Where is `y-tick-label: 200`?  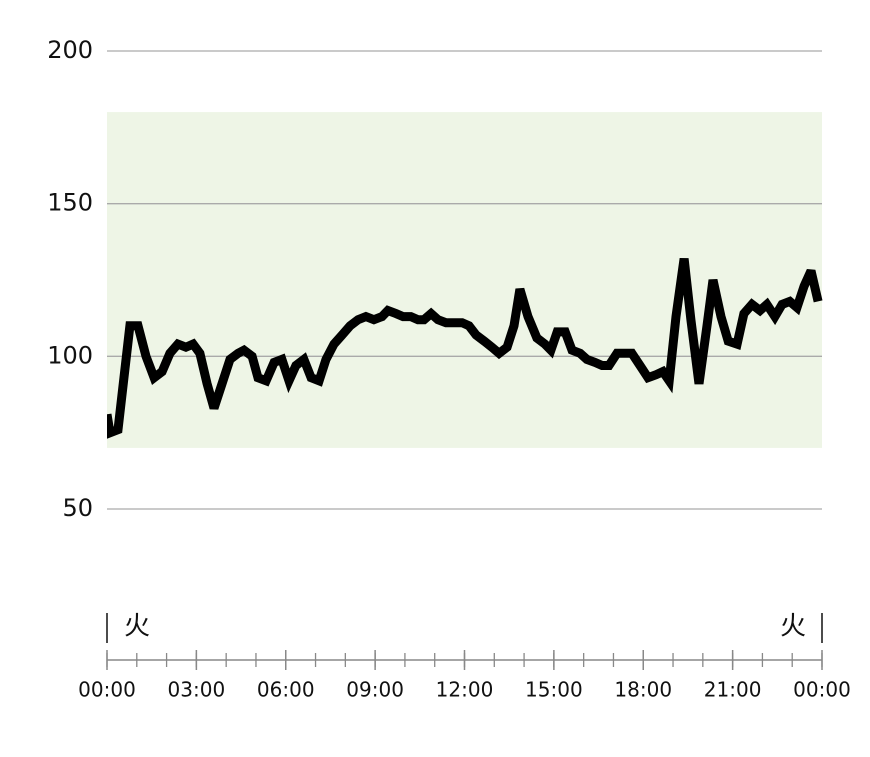
y-tick-label: 200 is located at coordinates (70, 50).